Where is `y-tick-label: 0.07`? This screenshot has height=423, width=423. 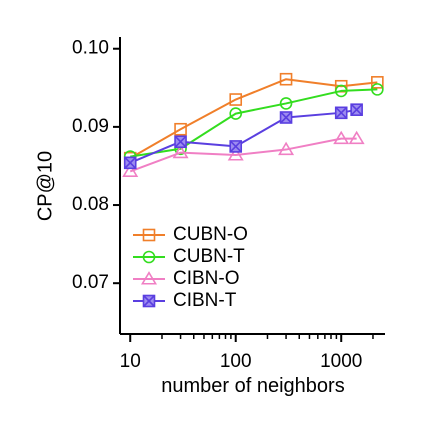 y-tick-label: 0.07 is located at coordinates (90, 282).